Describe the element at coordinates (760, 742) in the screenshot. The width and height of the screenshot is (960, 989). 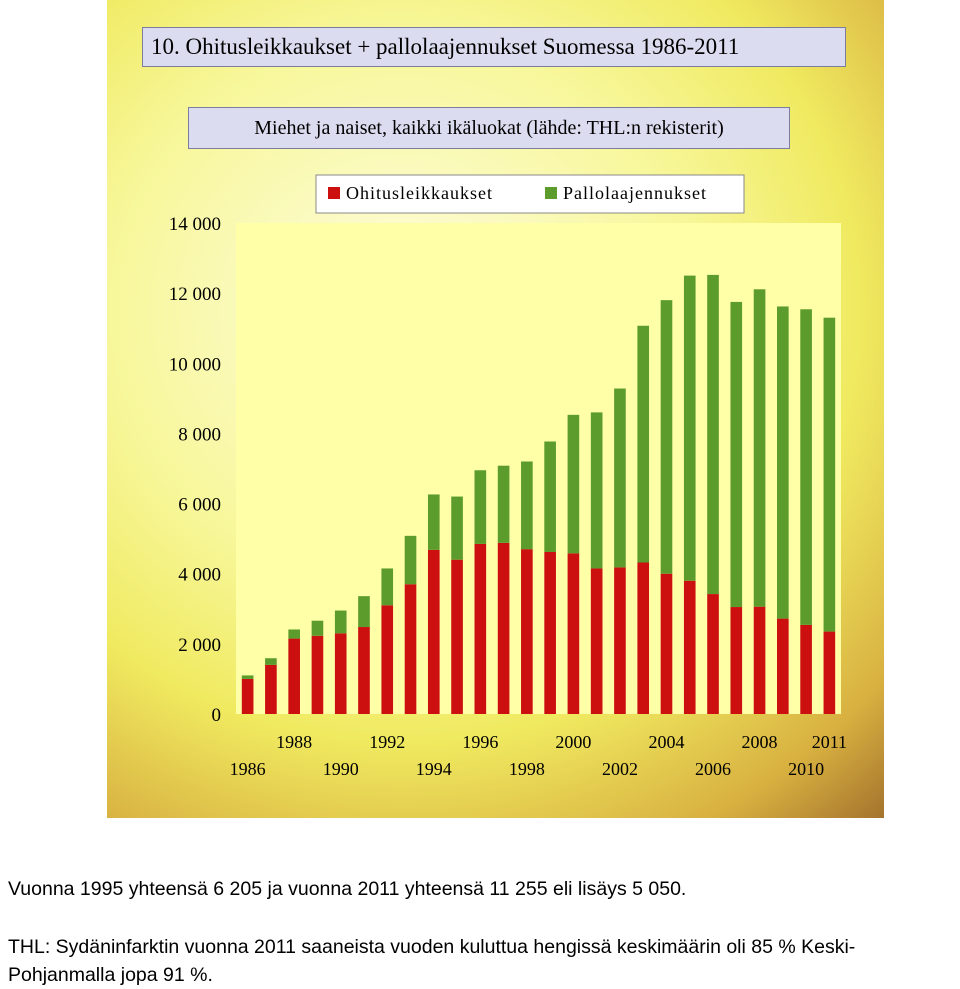
I see `x-tick-label: 2008` at that location.